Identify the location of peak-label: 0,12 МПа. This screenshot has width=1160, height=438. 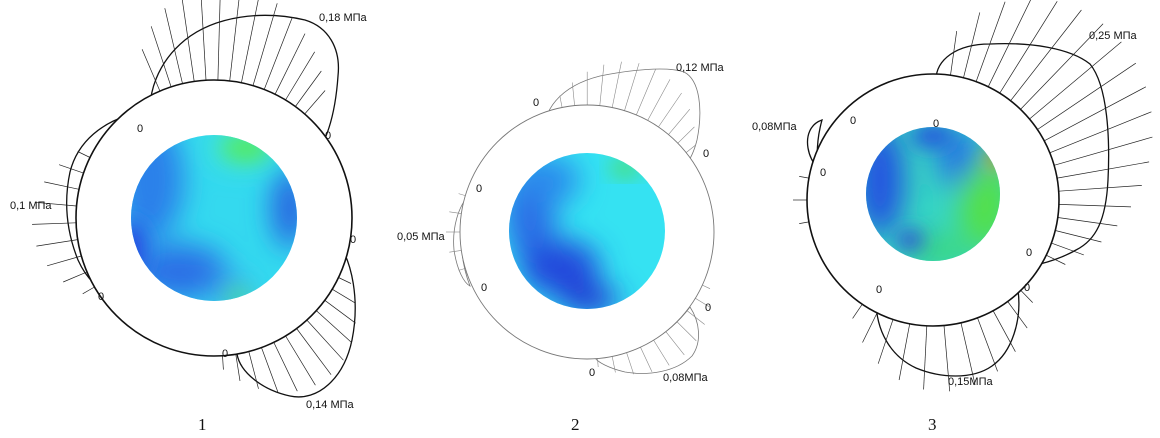
(700, 68).